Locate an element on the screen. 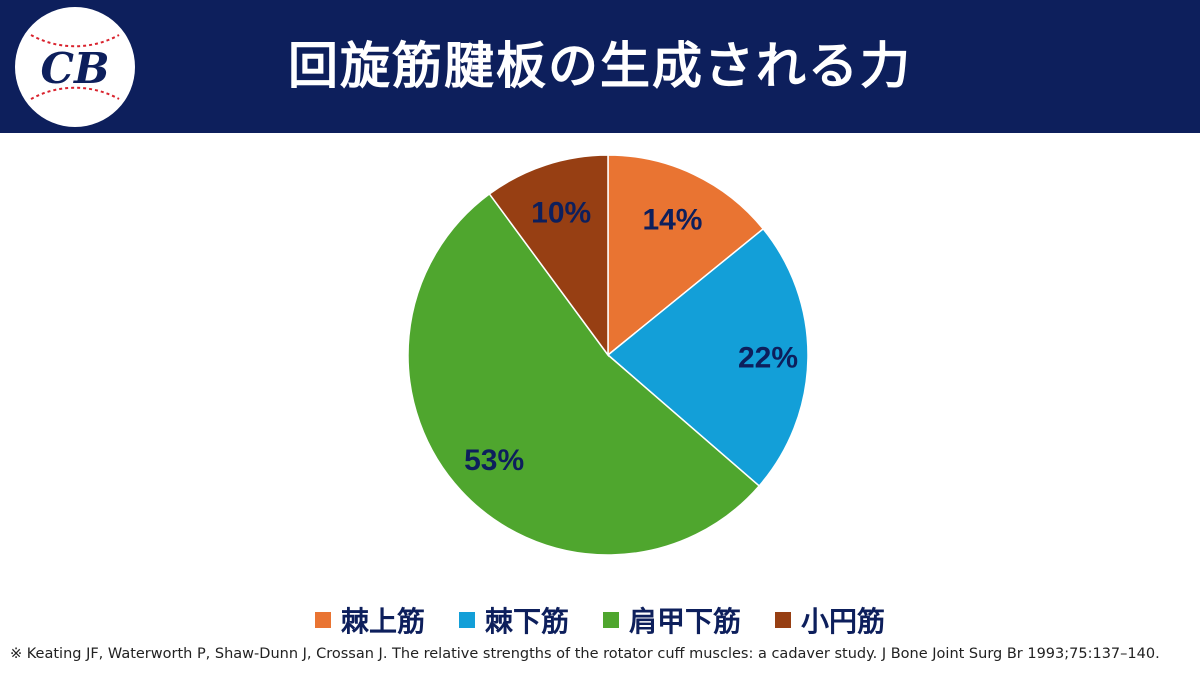  baseball-logo-icon: CB is located at coordinates (75, 67).